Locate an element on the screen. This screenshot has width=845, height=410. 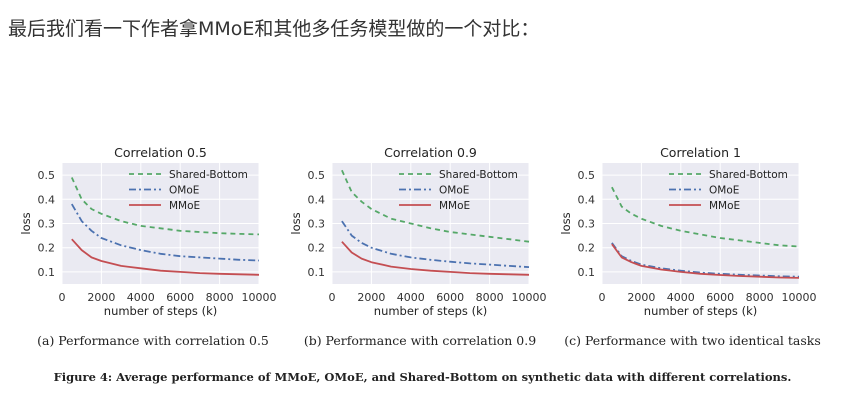
chart-2-series-shared-bottom is located at coordinates (705, 217).